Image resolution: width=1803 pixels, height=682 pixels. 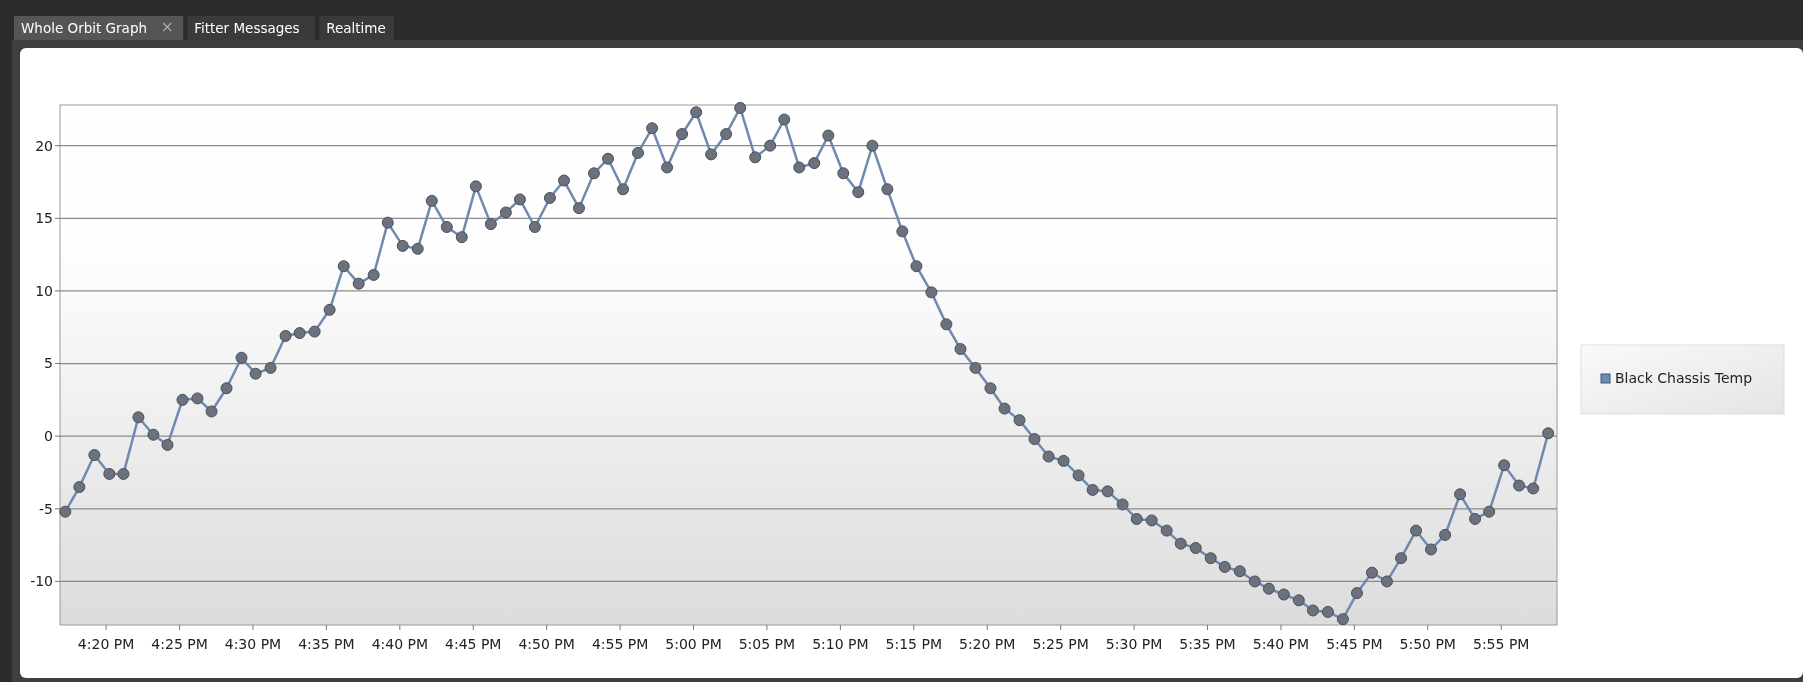 What do you see at coordinates (1281, 644) in the screenshot?
I see `x-tick-label: 5:40 PM` at bounding box center [1281, 644].